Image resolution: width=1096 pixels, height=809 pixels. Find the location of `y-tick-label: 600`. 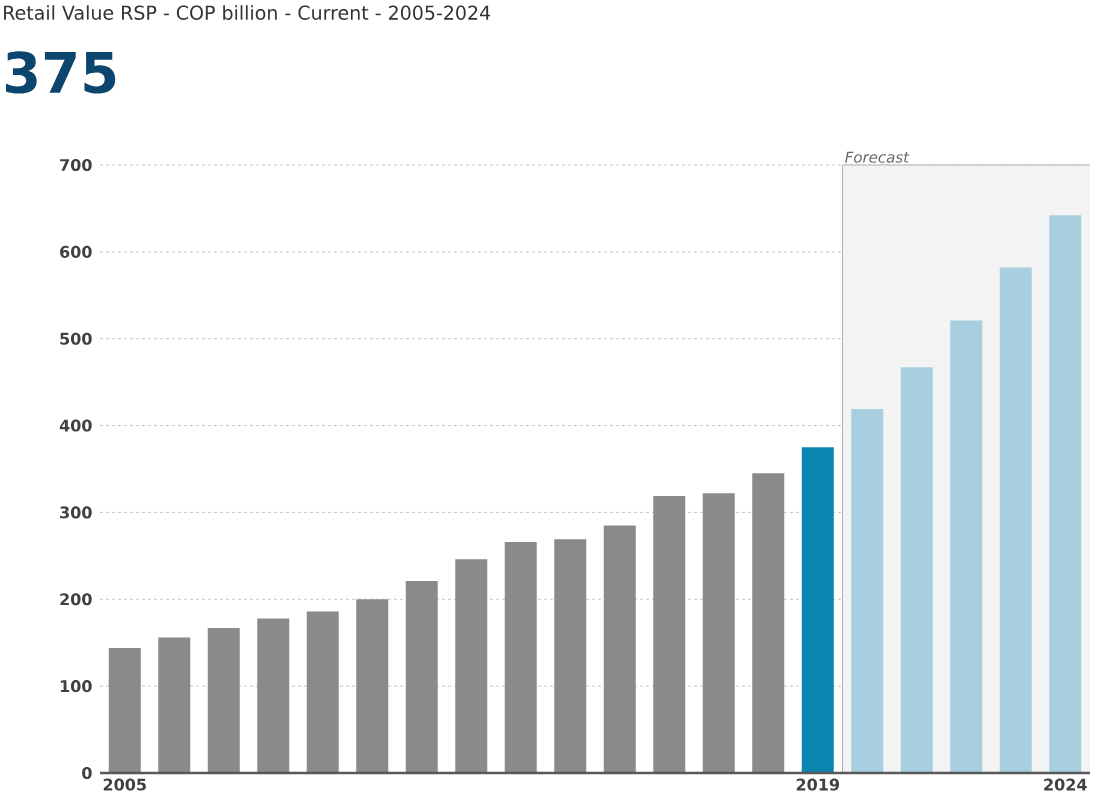

y-tick-label: 600 is located at coordinates (76, 251).